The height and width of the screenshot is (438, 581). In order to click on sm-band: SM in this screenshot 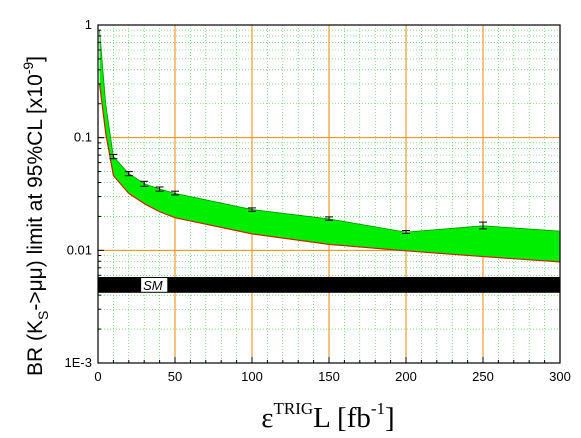, I will do `click(329, 284)`.